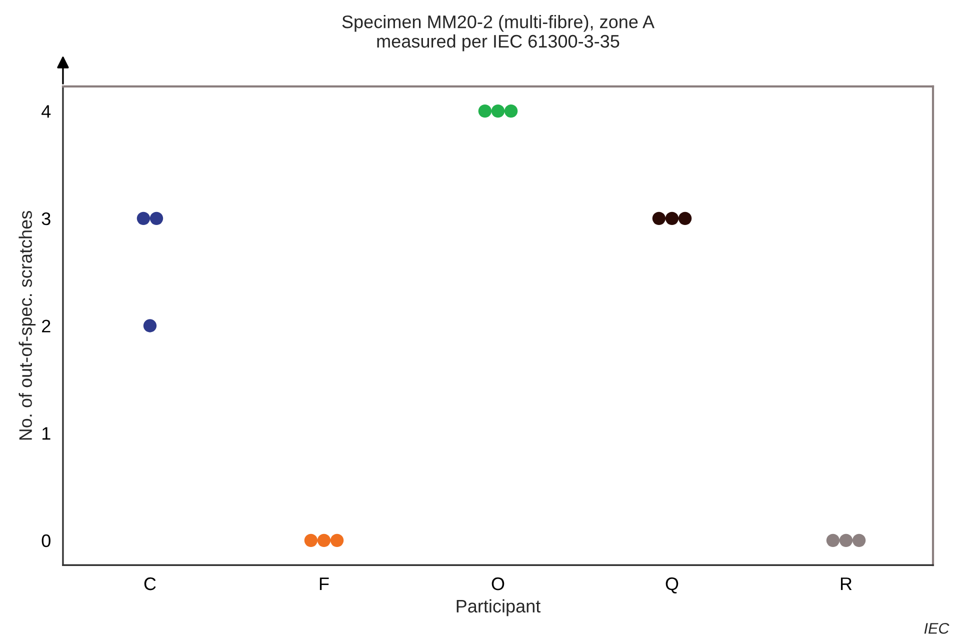 The height and width of the screenshot is (640, 954). Describe the element at coordinates (846, 584) in the screenshot. I see `x-tick-label: R` at that location.